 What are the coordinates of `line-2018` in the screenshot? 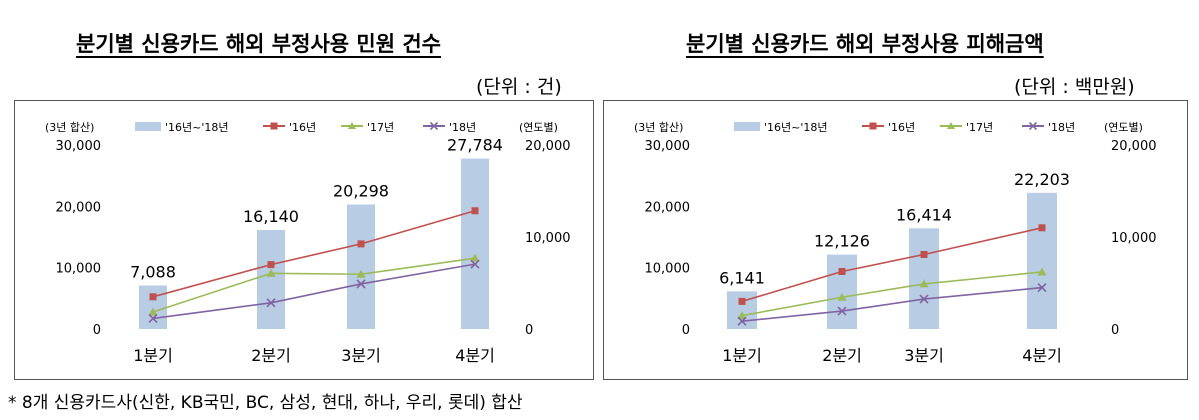 It's located at (314, 291).